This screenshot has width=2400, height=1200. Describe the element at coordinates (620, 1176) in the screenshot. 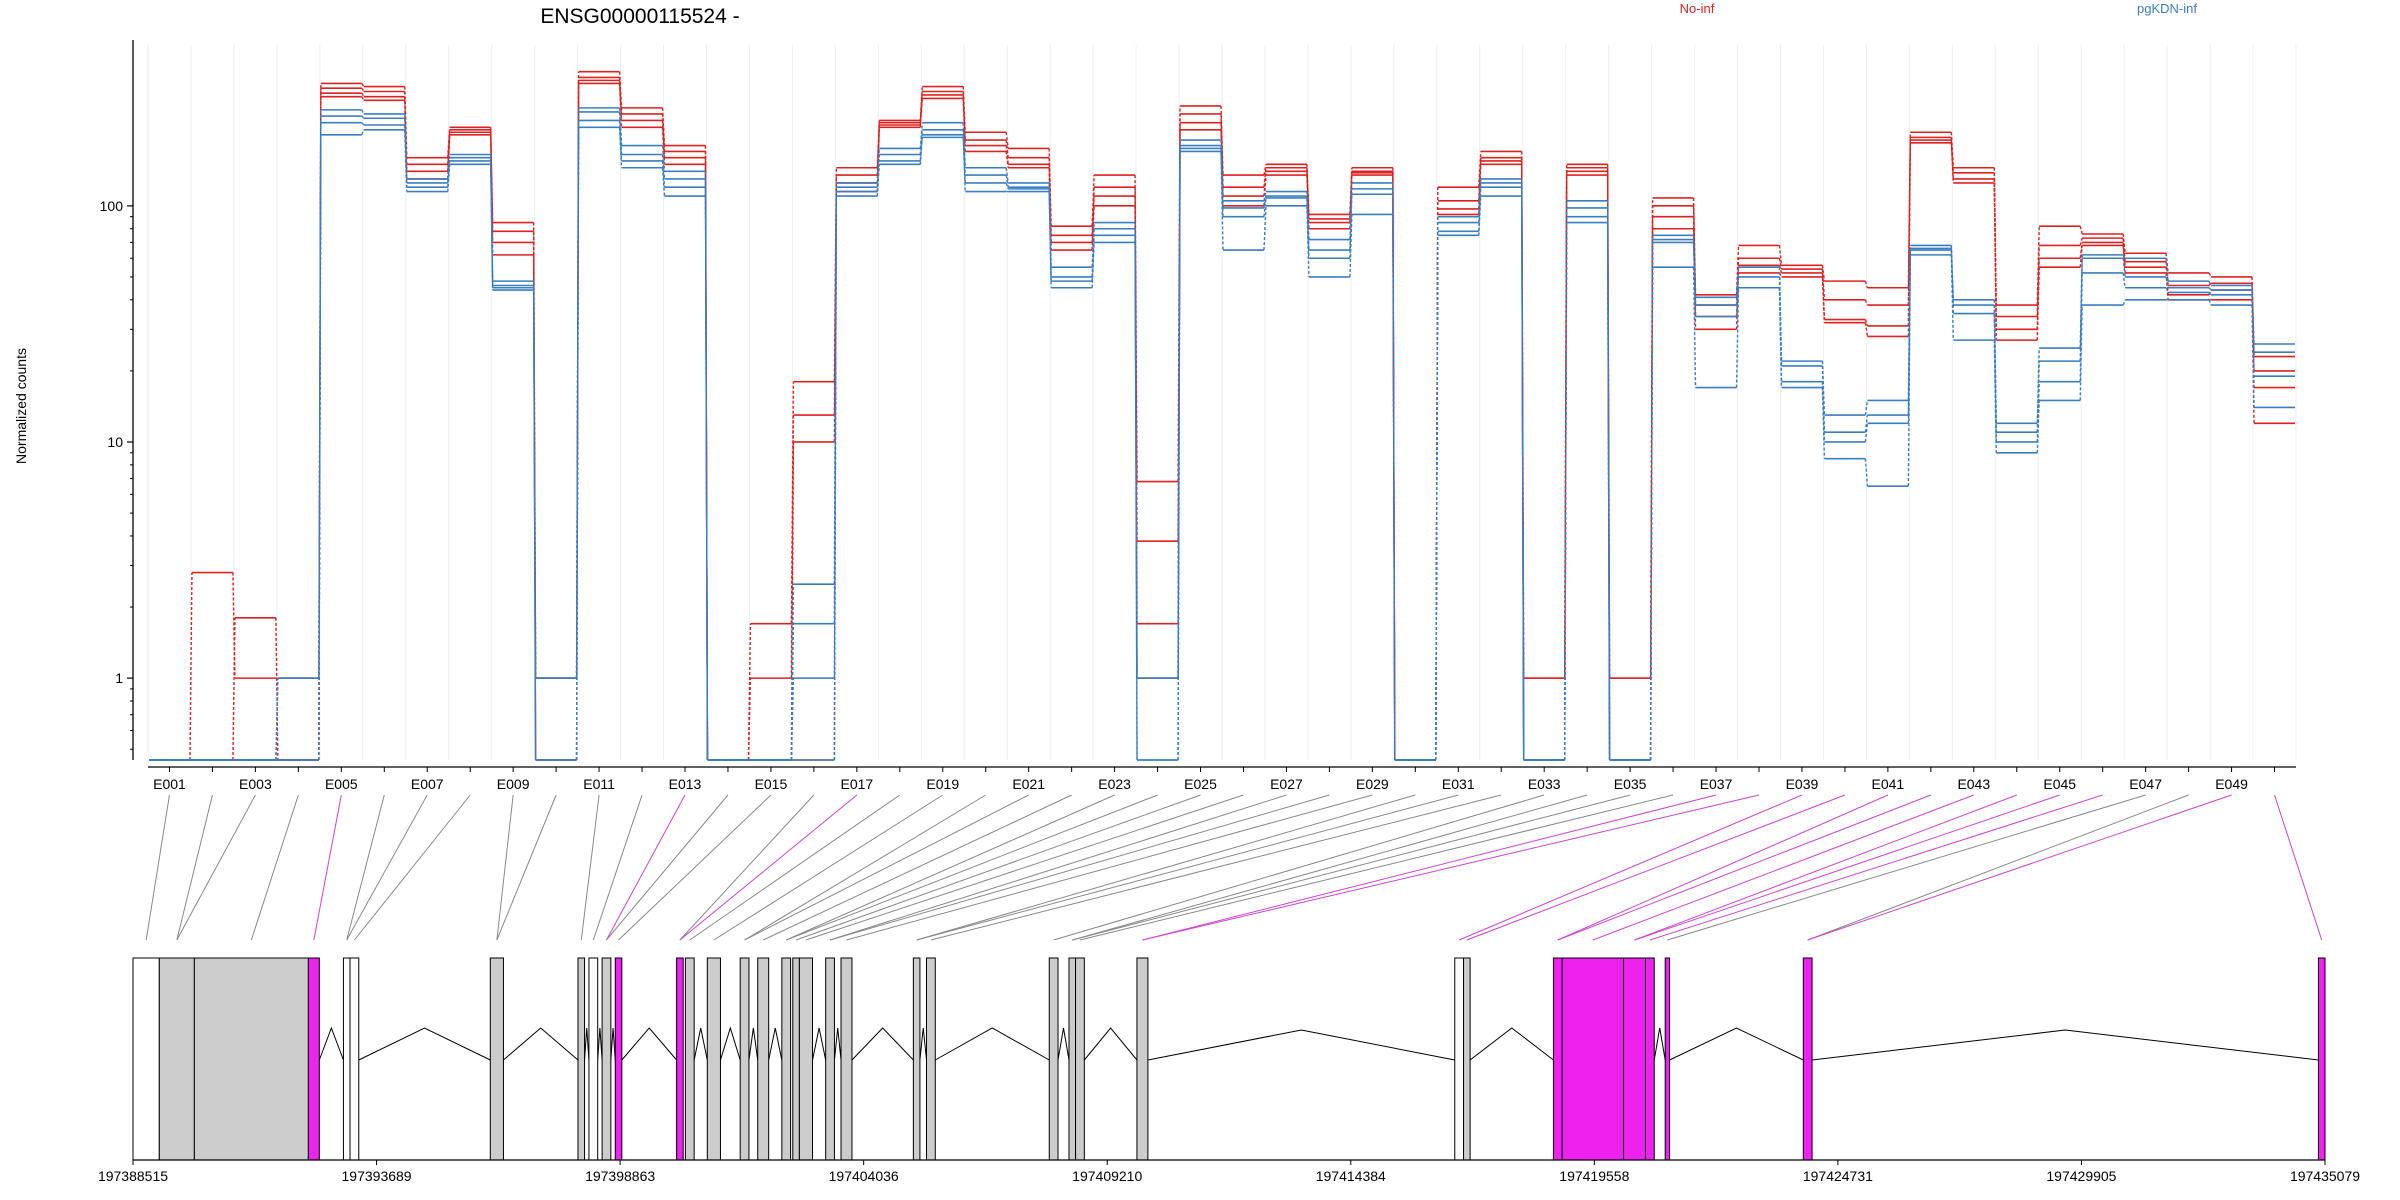

I see `genomic-tick-label: 197398863` at that location.